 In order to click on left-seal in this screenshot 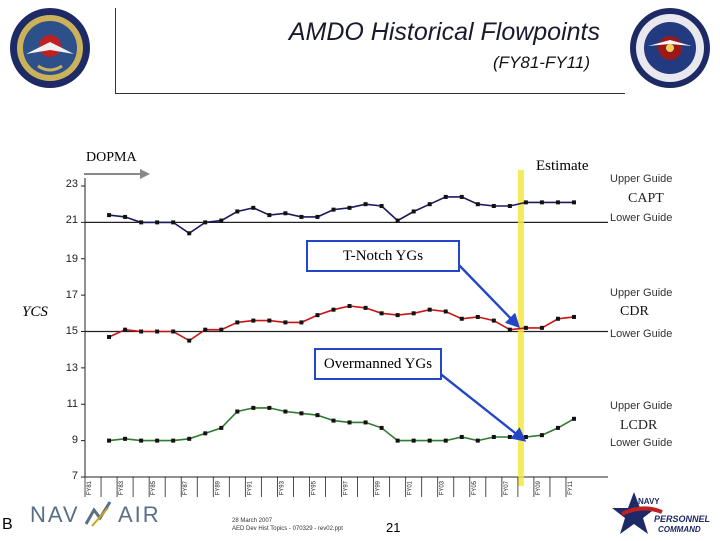, I will do `click(50, 50)`.